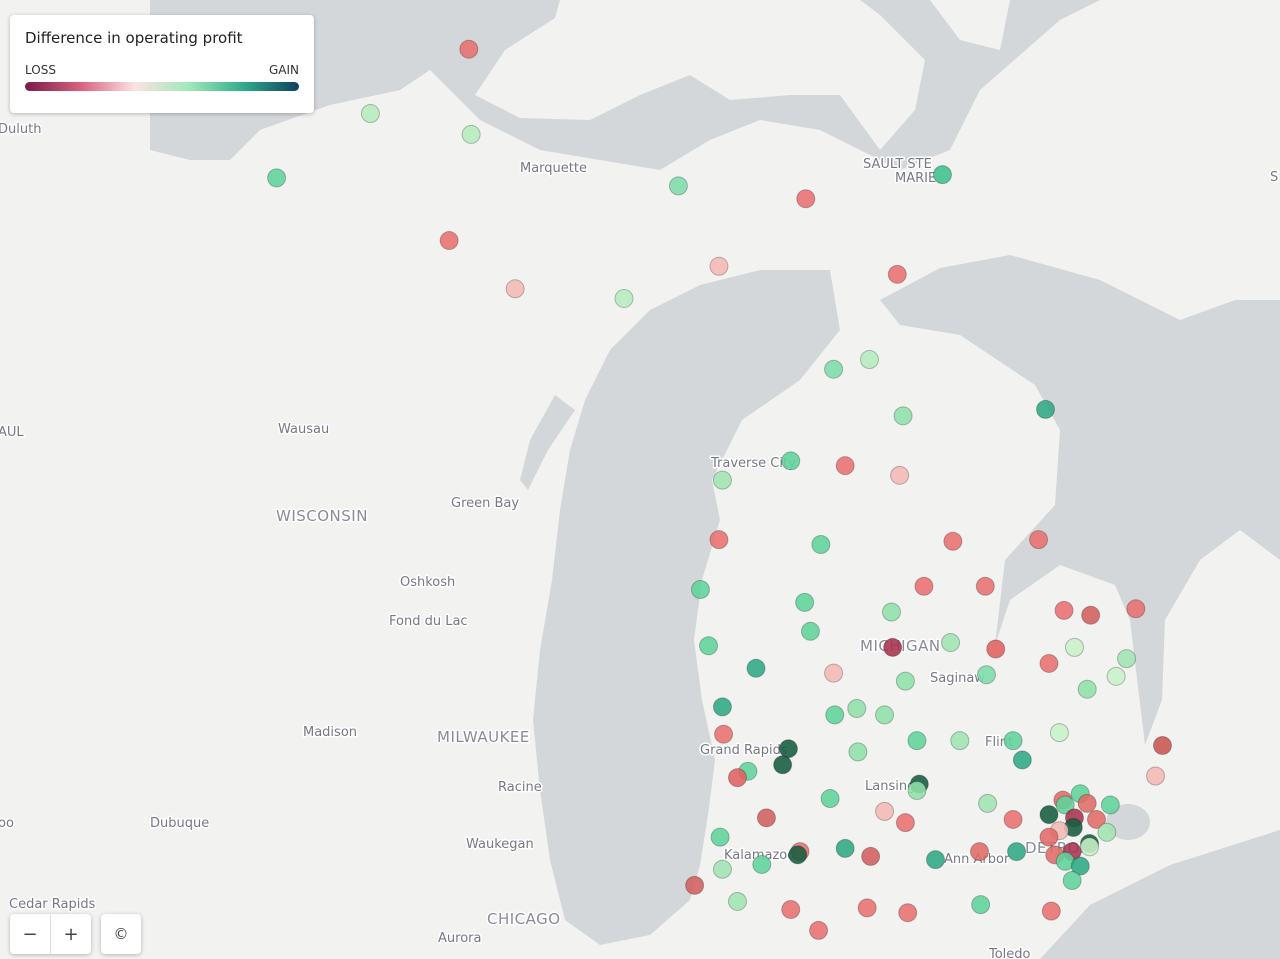  Describe the element at coordinates (1009, 953) in the screenshot. I see `city-label: Toledo` at that location.